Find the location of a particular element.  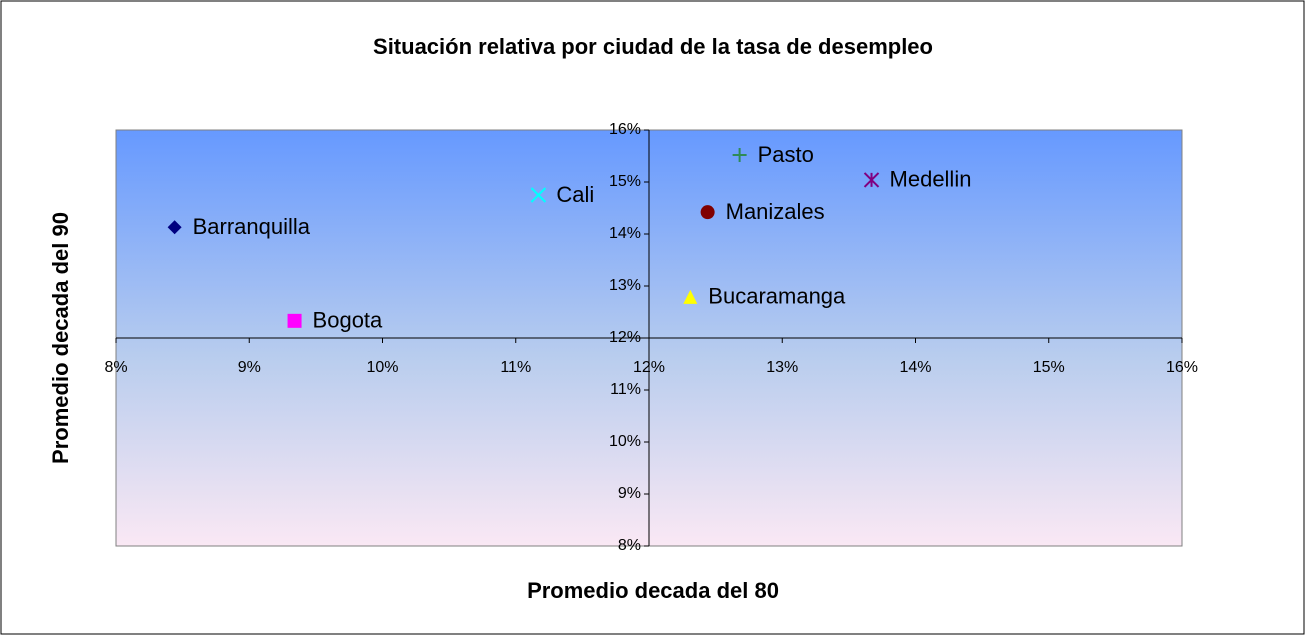

x-tick-label: 14% is located at coordinates (915, 367).